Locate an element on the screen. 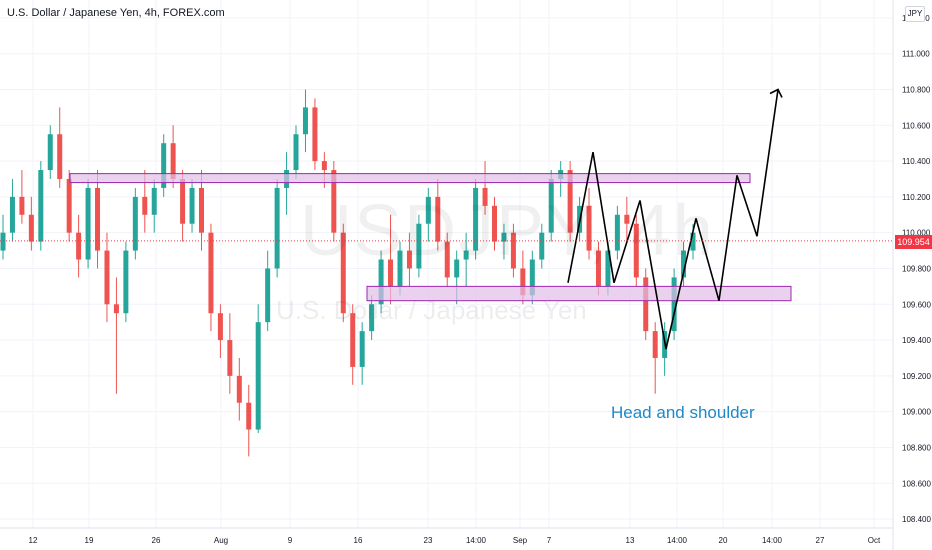  x-tick-label: 19 is located at coordinates (89, 540).